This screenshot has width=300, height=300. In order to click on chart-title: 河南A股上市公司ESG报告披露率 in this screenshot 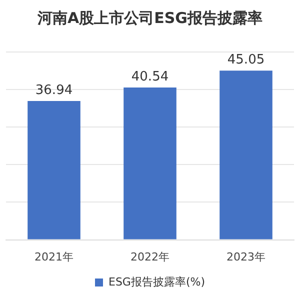, I will do `click(149, 17)`.